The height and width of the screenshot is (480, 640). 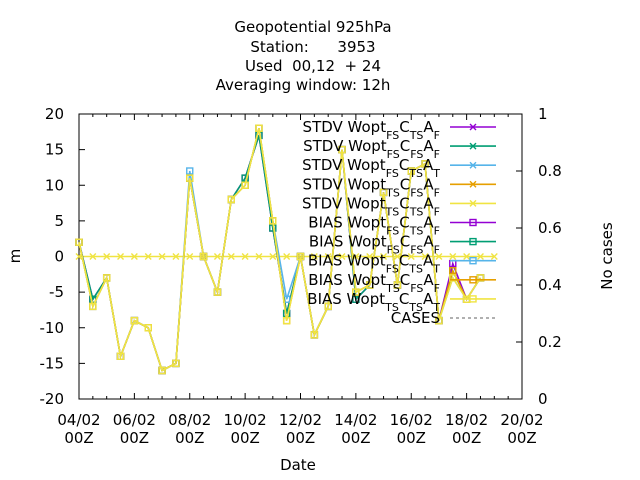 I want to click on y-tick-label: -20, so click(x=52, y=399).